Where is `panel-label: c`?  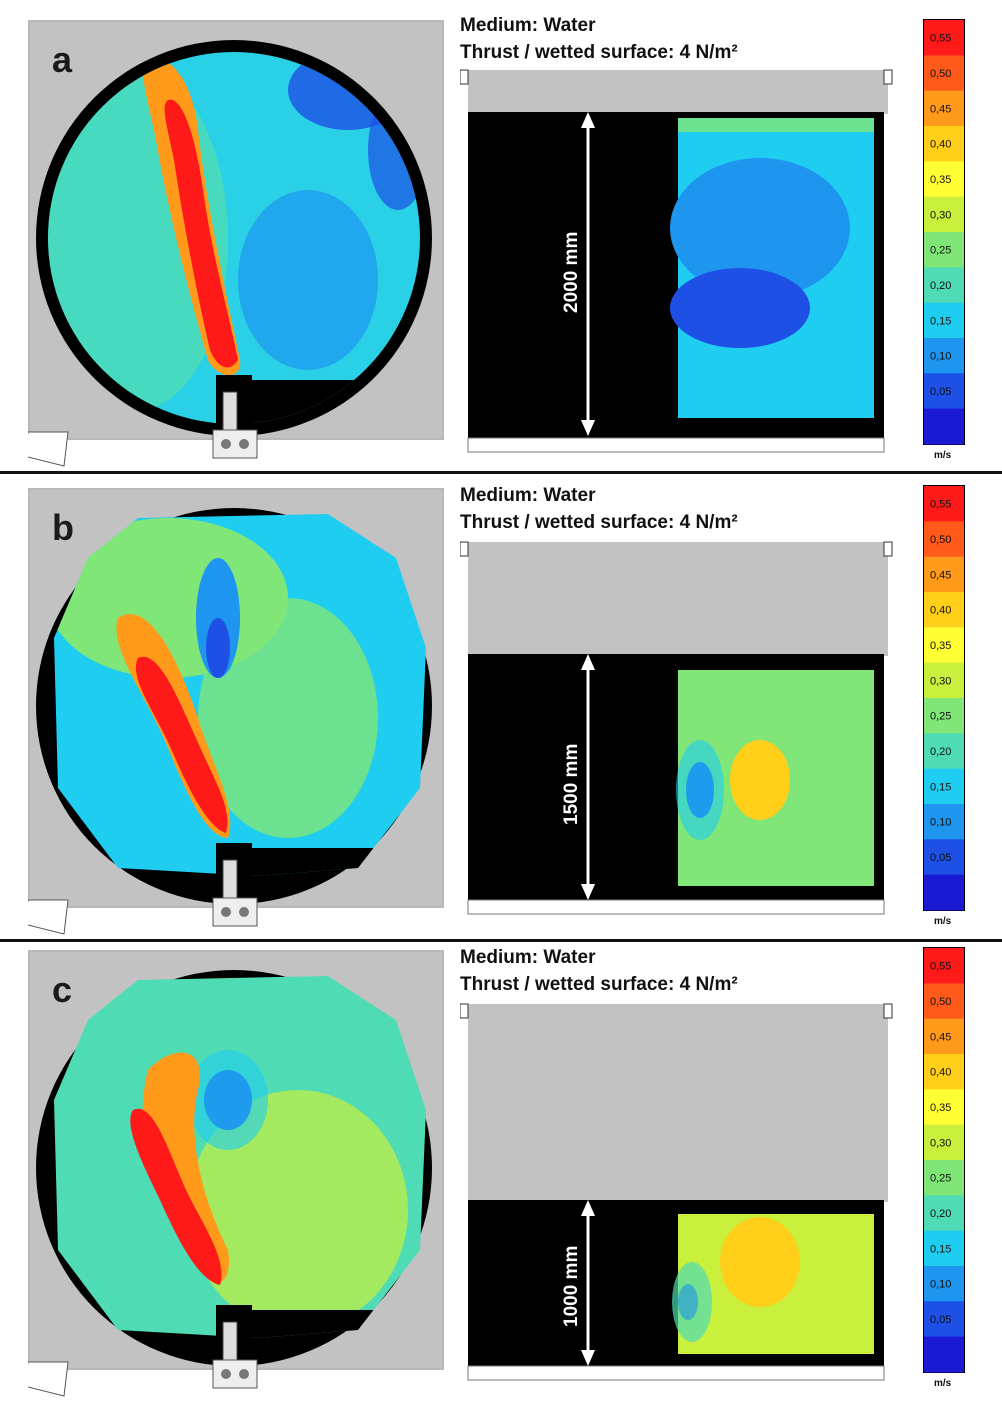
panel-label: c is located at coordinates (62, 989).